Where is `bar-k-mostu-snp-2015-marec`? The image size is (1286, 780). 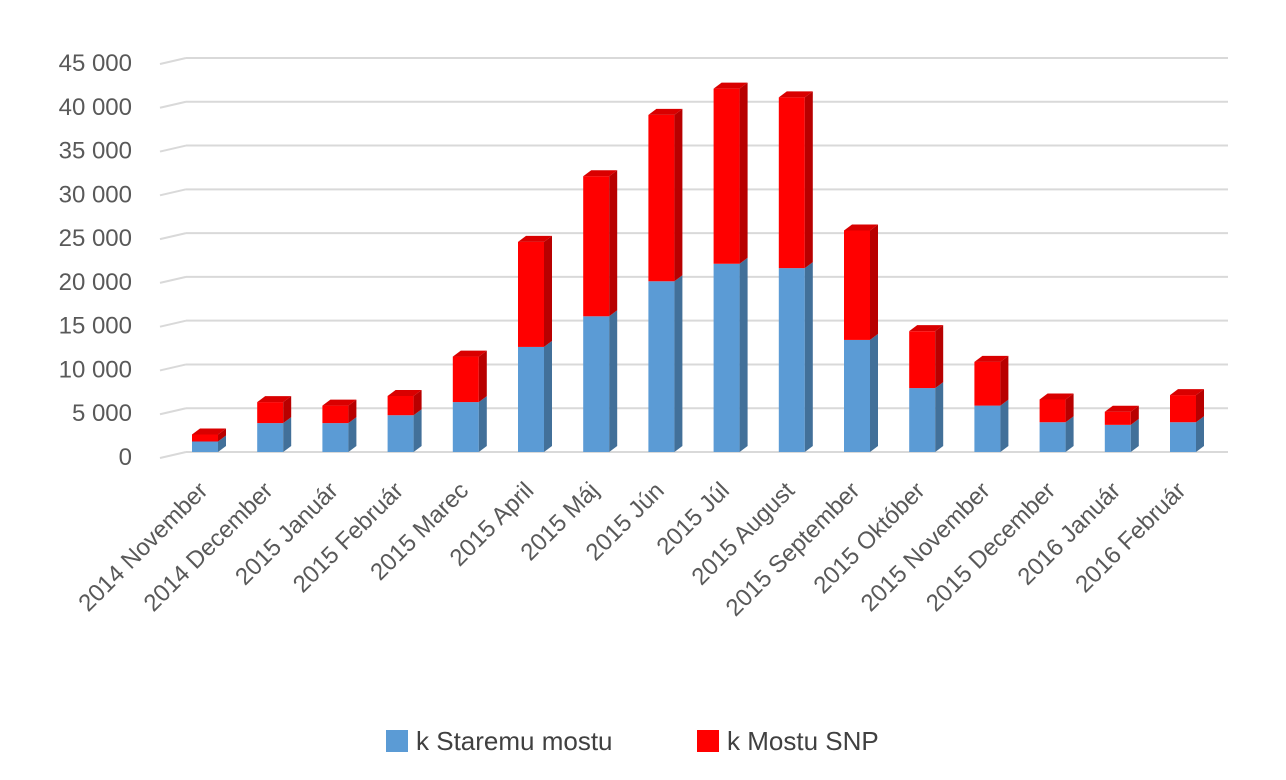 bar-k-mostu-snp-2015-marec is located at coordinates (469, 376).